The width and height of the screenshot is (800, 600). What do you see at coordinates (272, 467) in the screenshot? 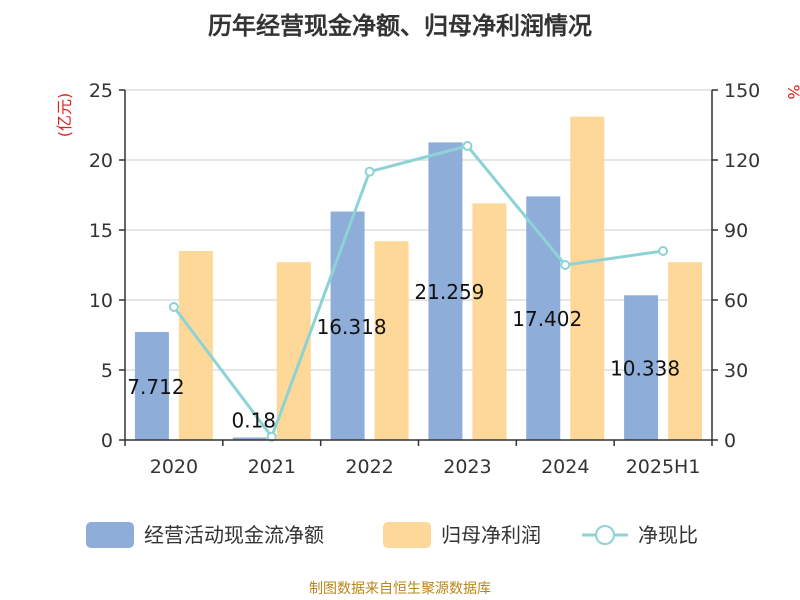
I see `x-tick-label: 2021` at bounding box center [272, 467].